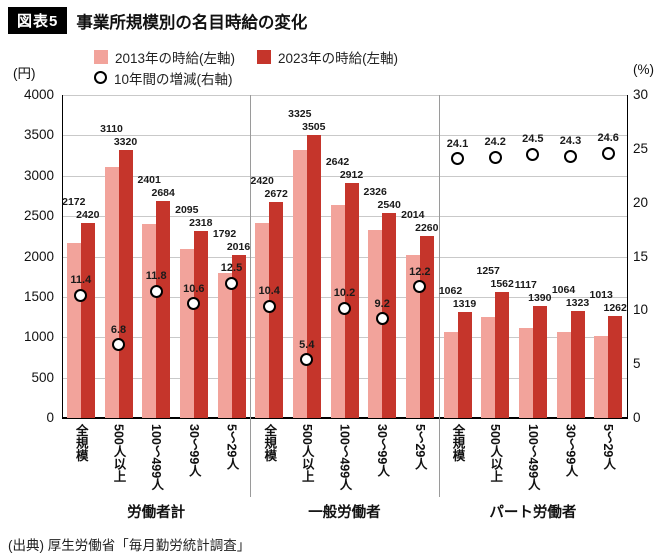  I want to click on bar-value-label-2023: 3505, so click(314, 127).